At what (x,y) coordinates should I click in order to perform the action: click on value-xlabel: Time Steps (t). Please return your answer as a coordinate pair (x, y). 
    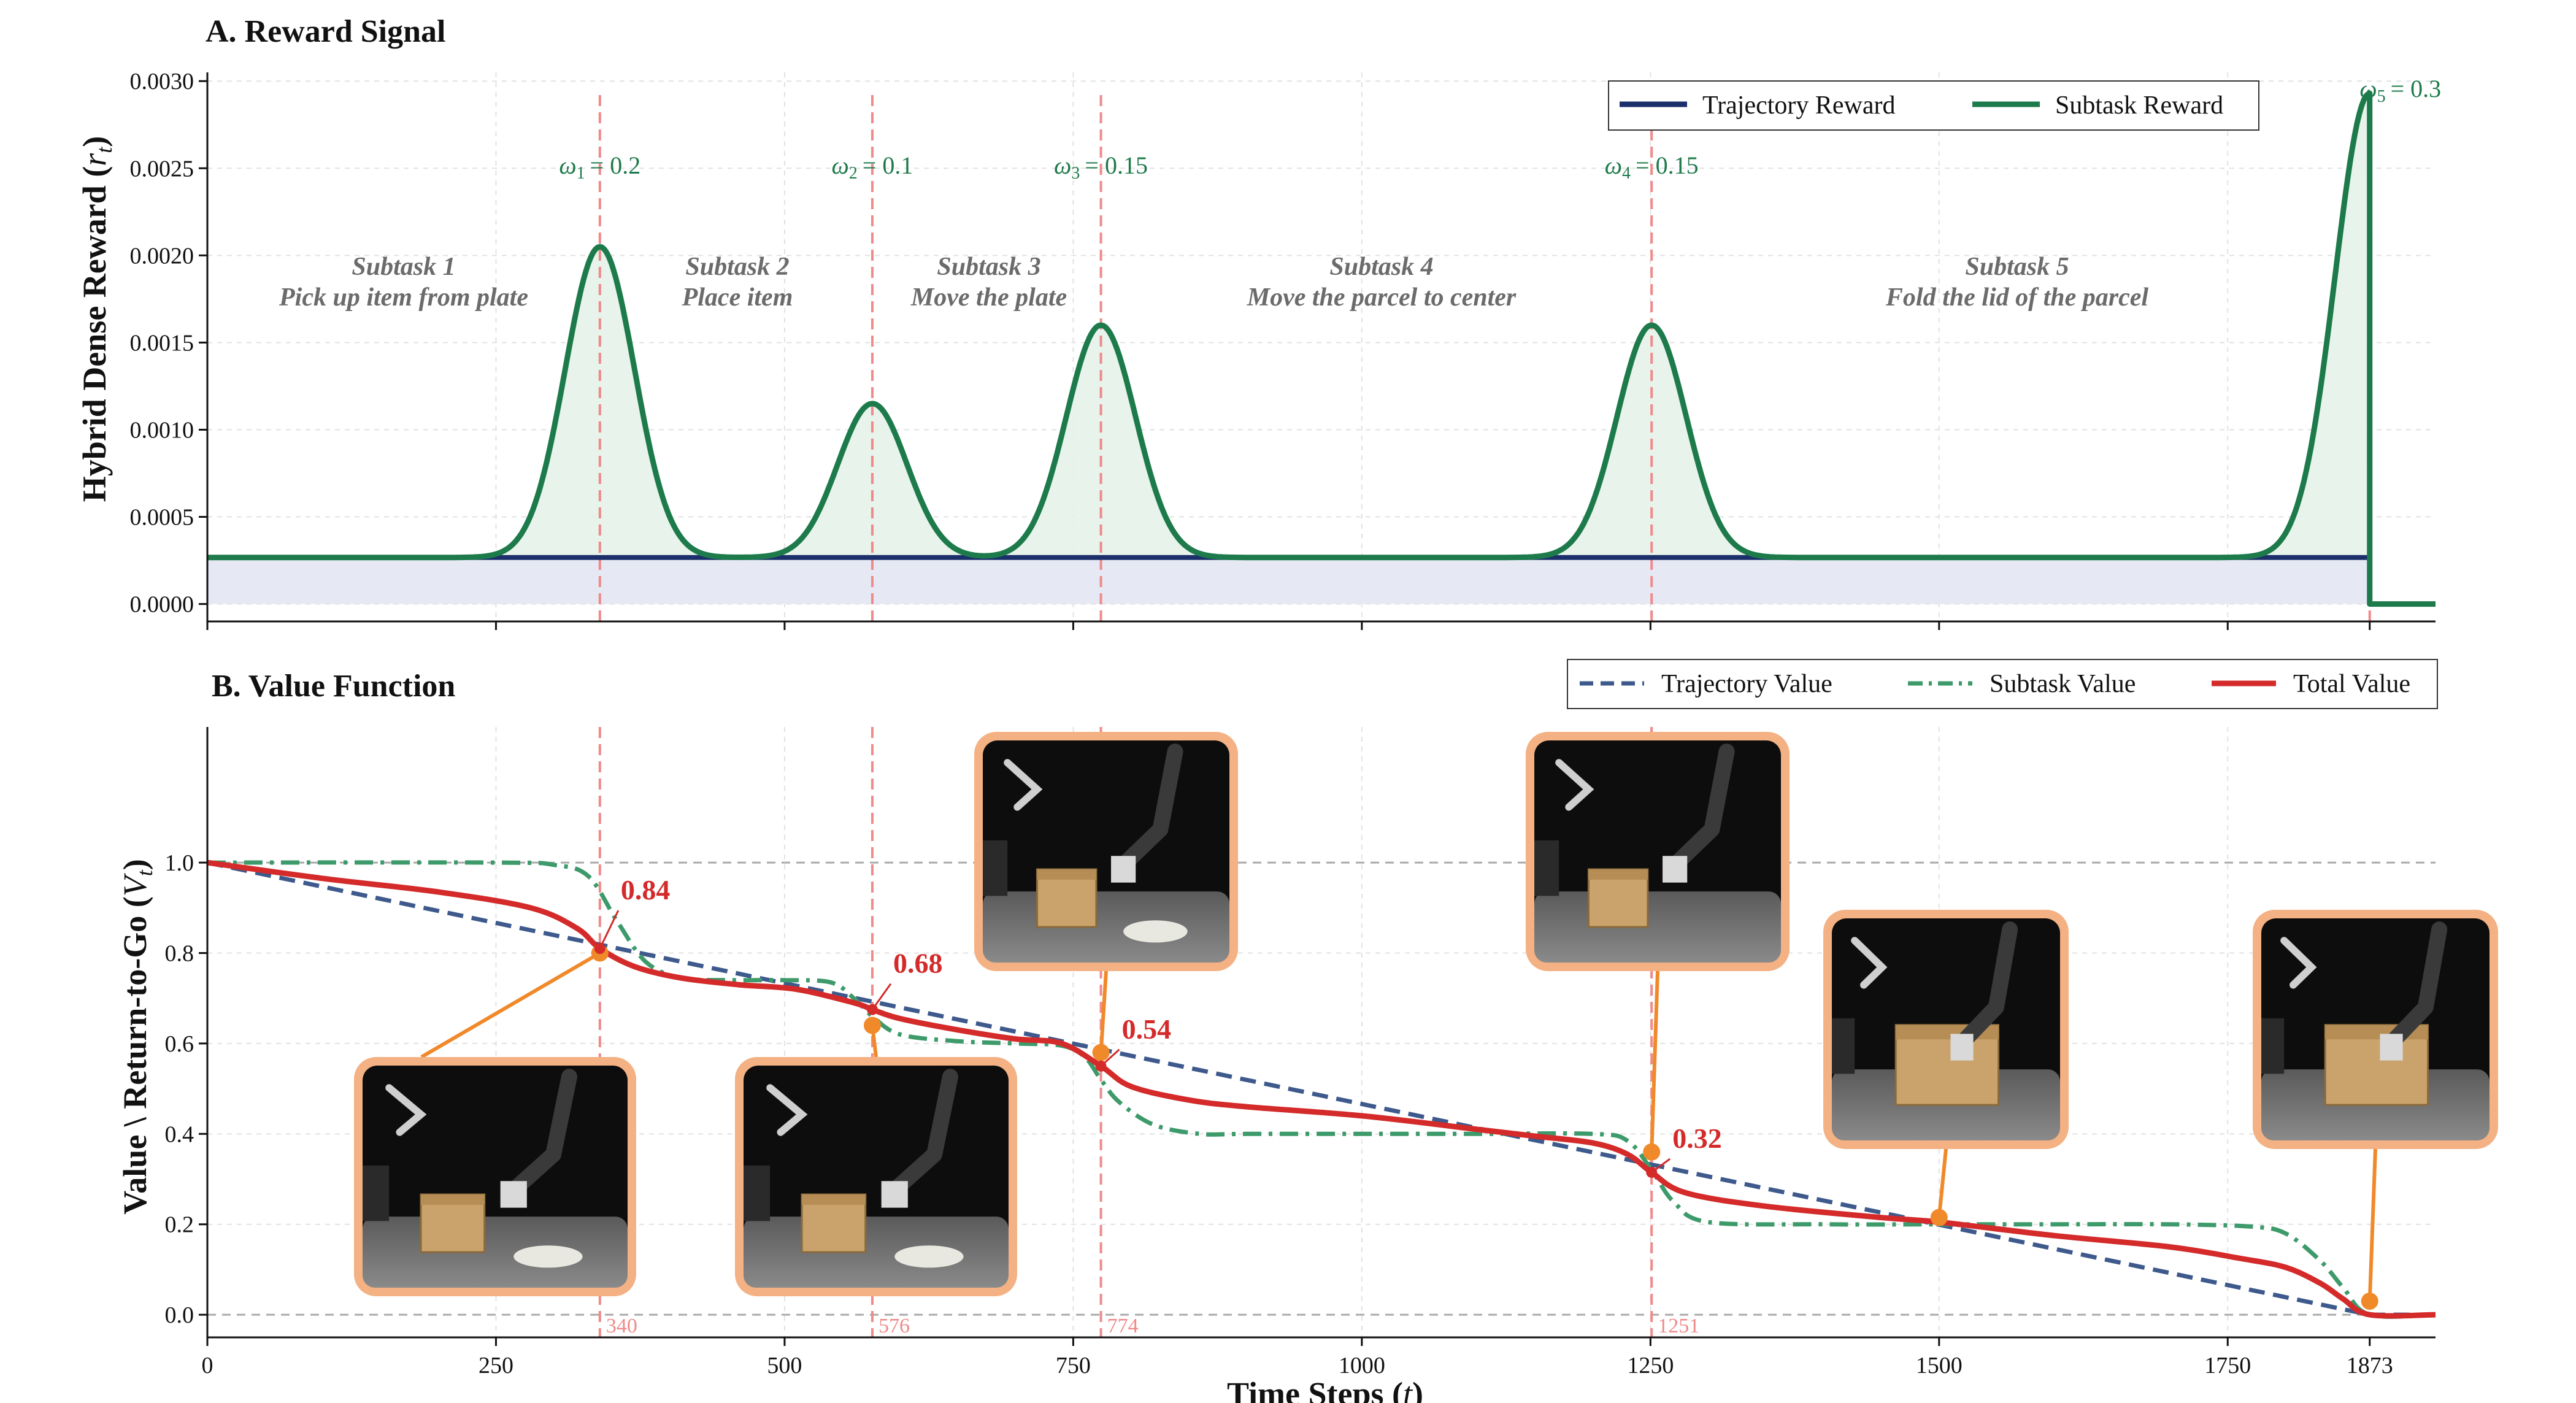
    Looking at the image, I should click on (1325, 1389).